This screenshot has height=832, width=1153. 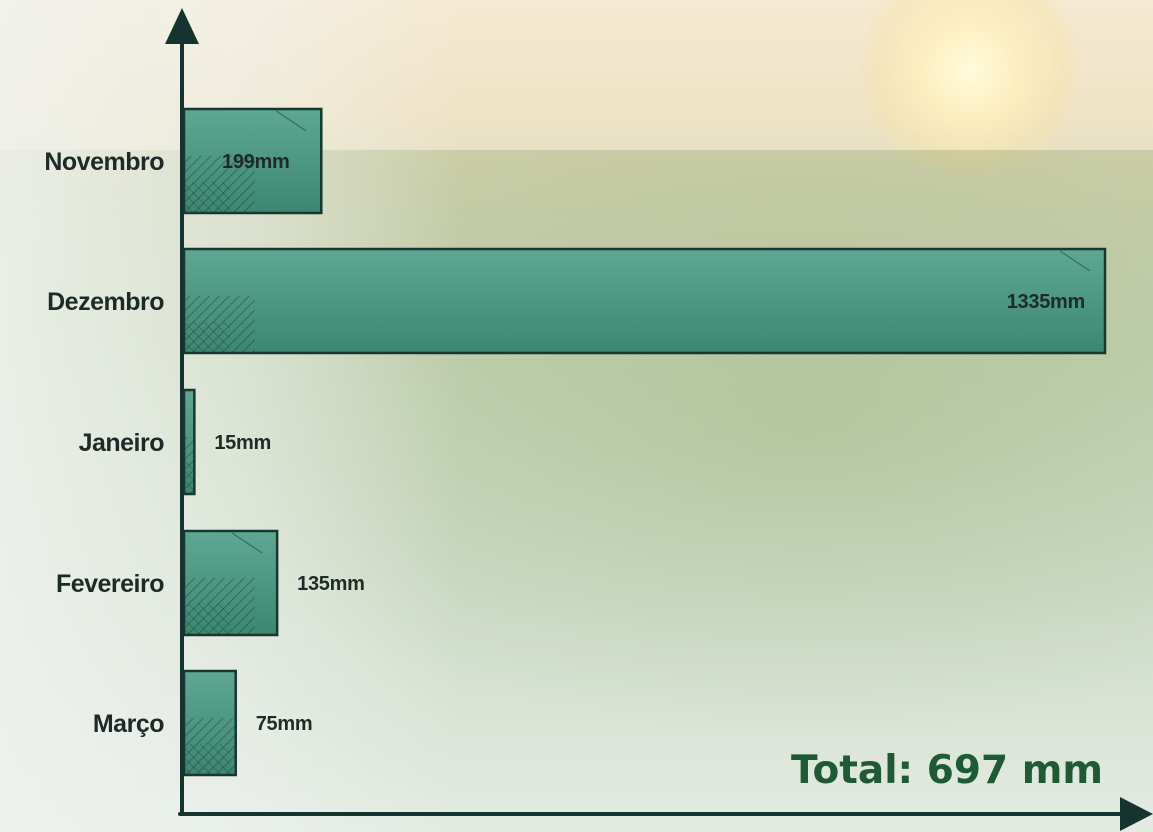 What do you see at coordinates (330, 584) in the screenshot?
I see `value-label-fevereiro: 135mm` at bounding box center [330, 584].